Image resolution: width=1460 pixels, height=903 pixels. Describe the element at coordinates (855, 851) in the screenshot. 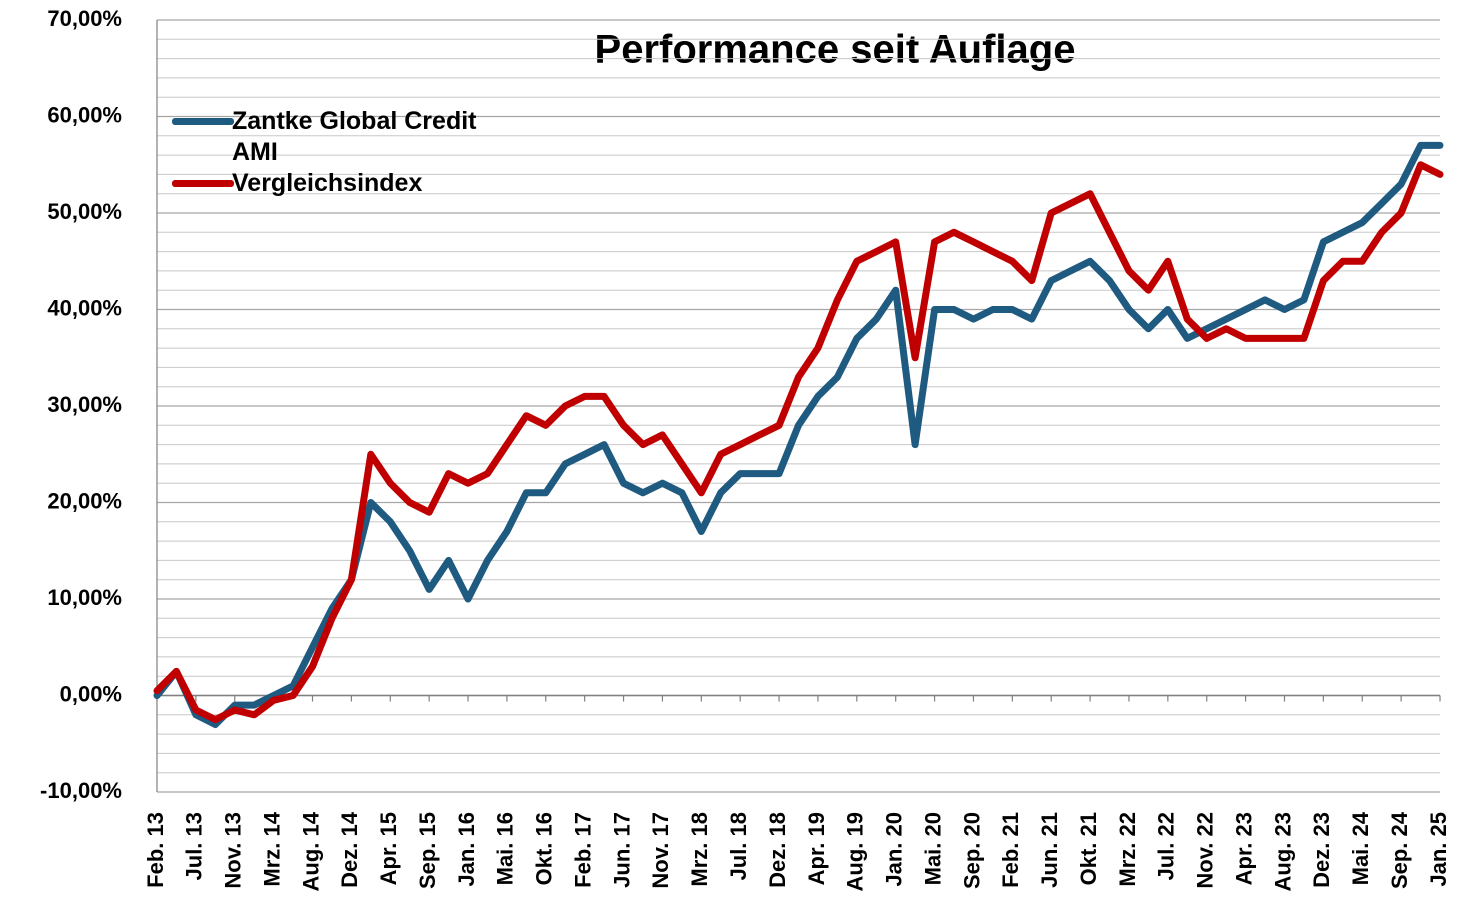

I see `x-tick-label: Aug. 19` at that location.